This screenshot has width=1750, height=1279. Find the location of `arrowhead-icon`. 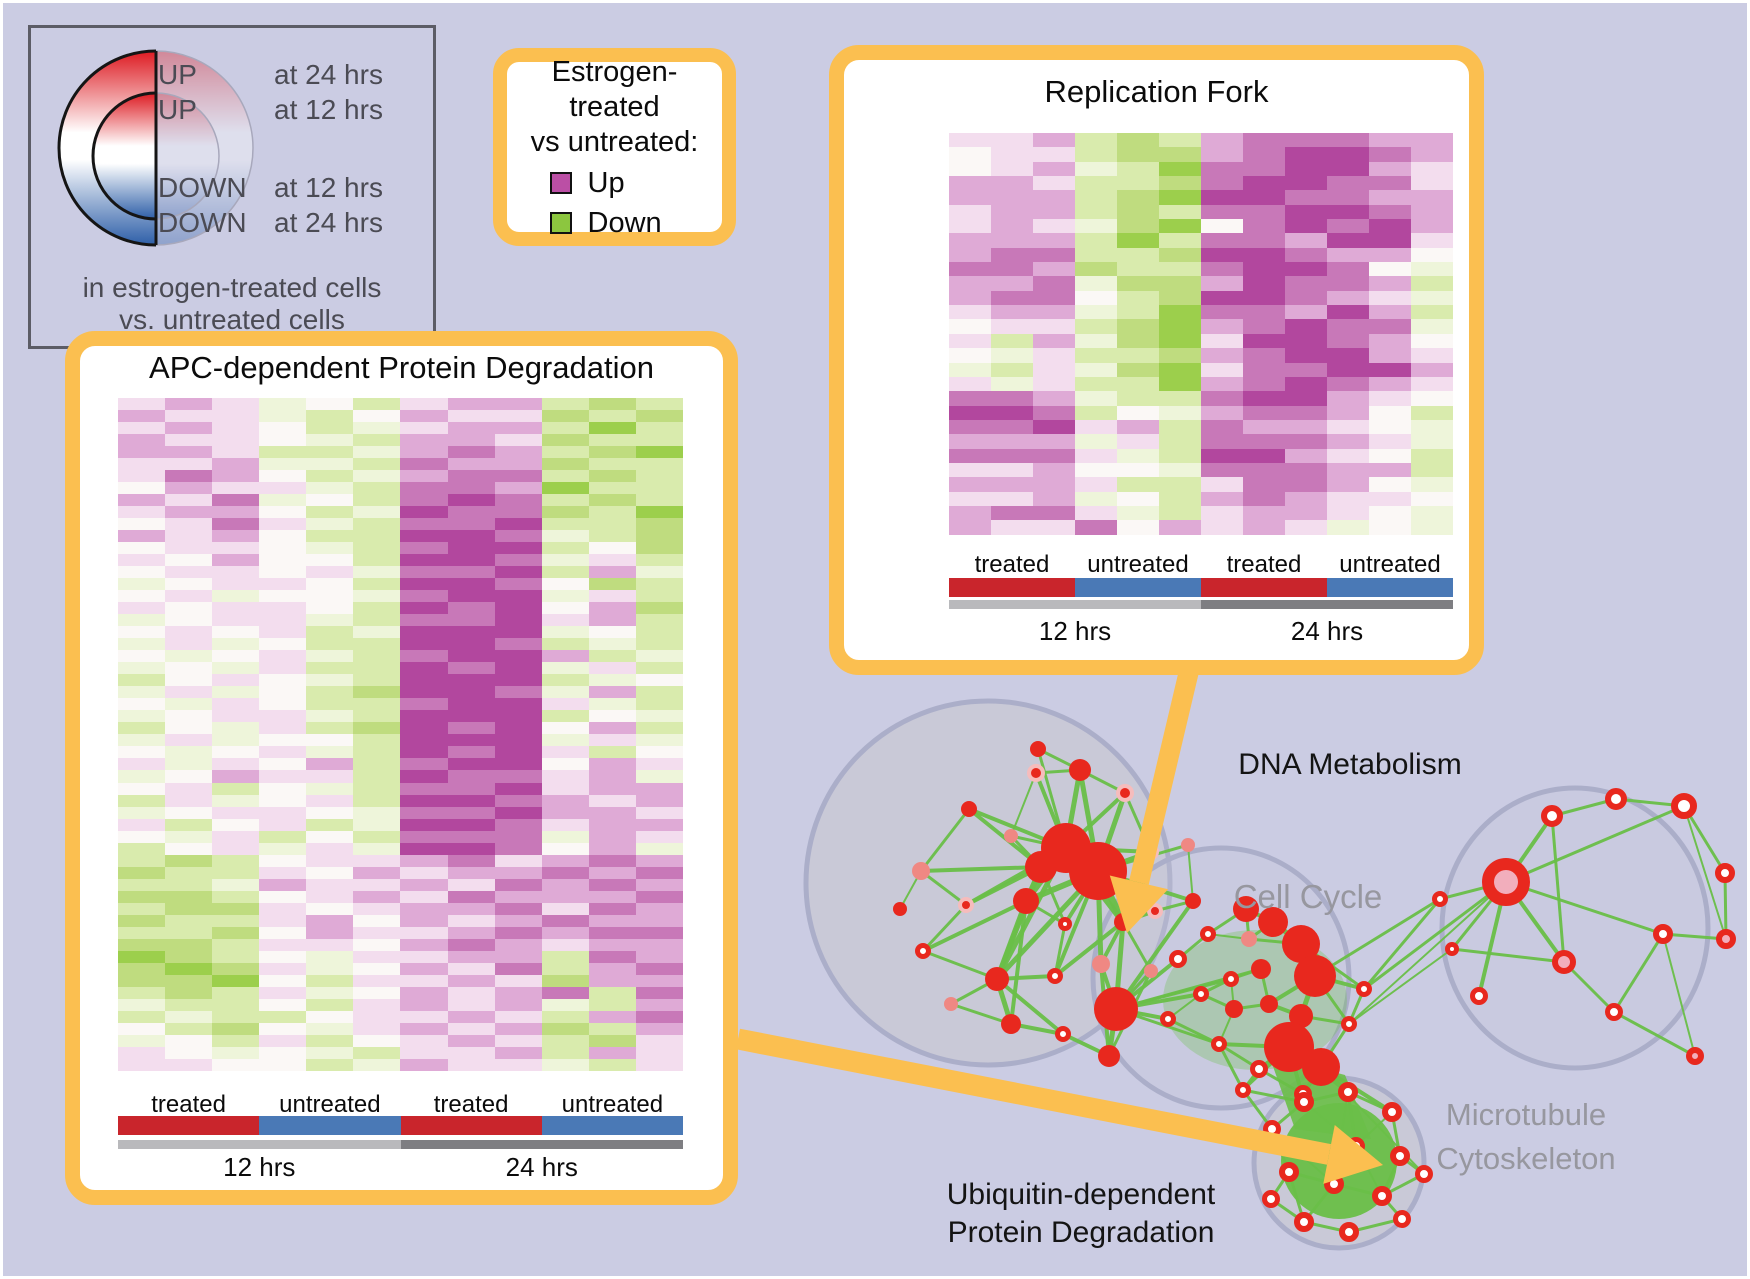

arrowhead-icon is located at coordinates (1139, 904).